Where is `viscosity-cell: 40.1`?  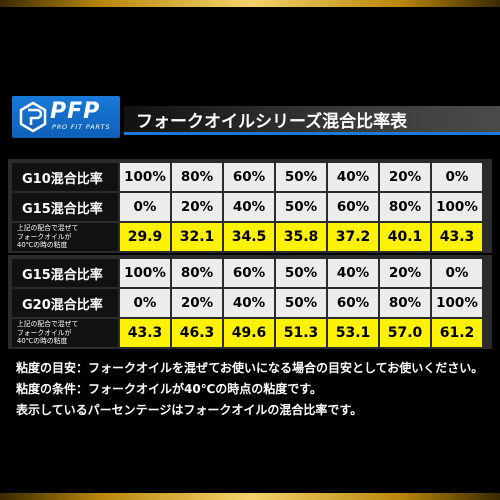
viscosity-cell: 40.1 is located at coordinates (405, 237).